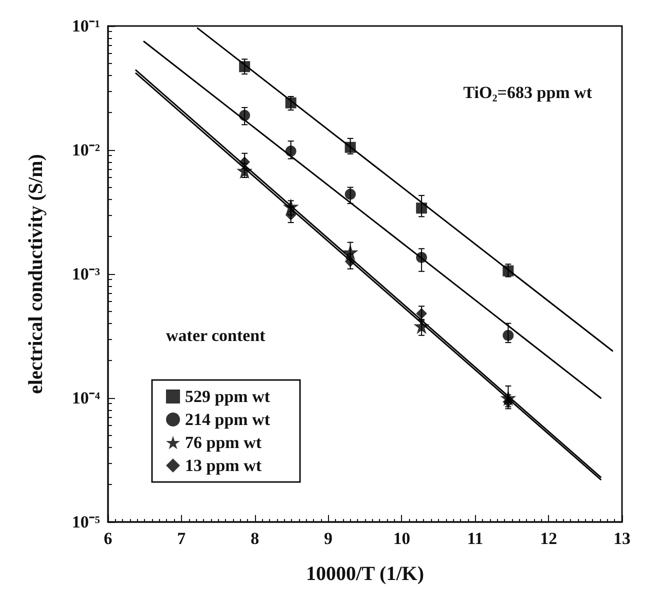 The width and height of the screenshot is (652, 600). What do you see at coordinates (86, 398) in the screenshot?
I see `y-tick-label: 10⁻⁴` at bounding box center [86, 398].